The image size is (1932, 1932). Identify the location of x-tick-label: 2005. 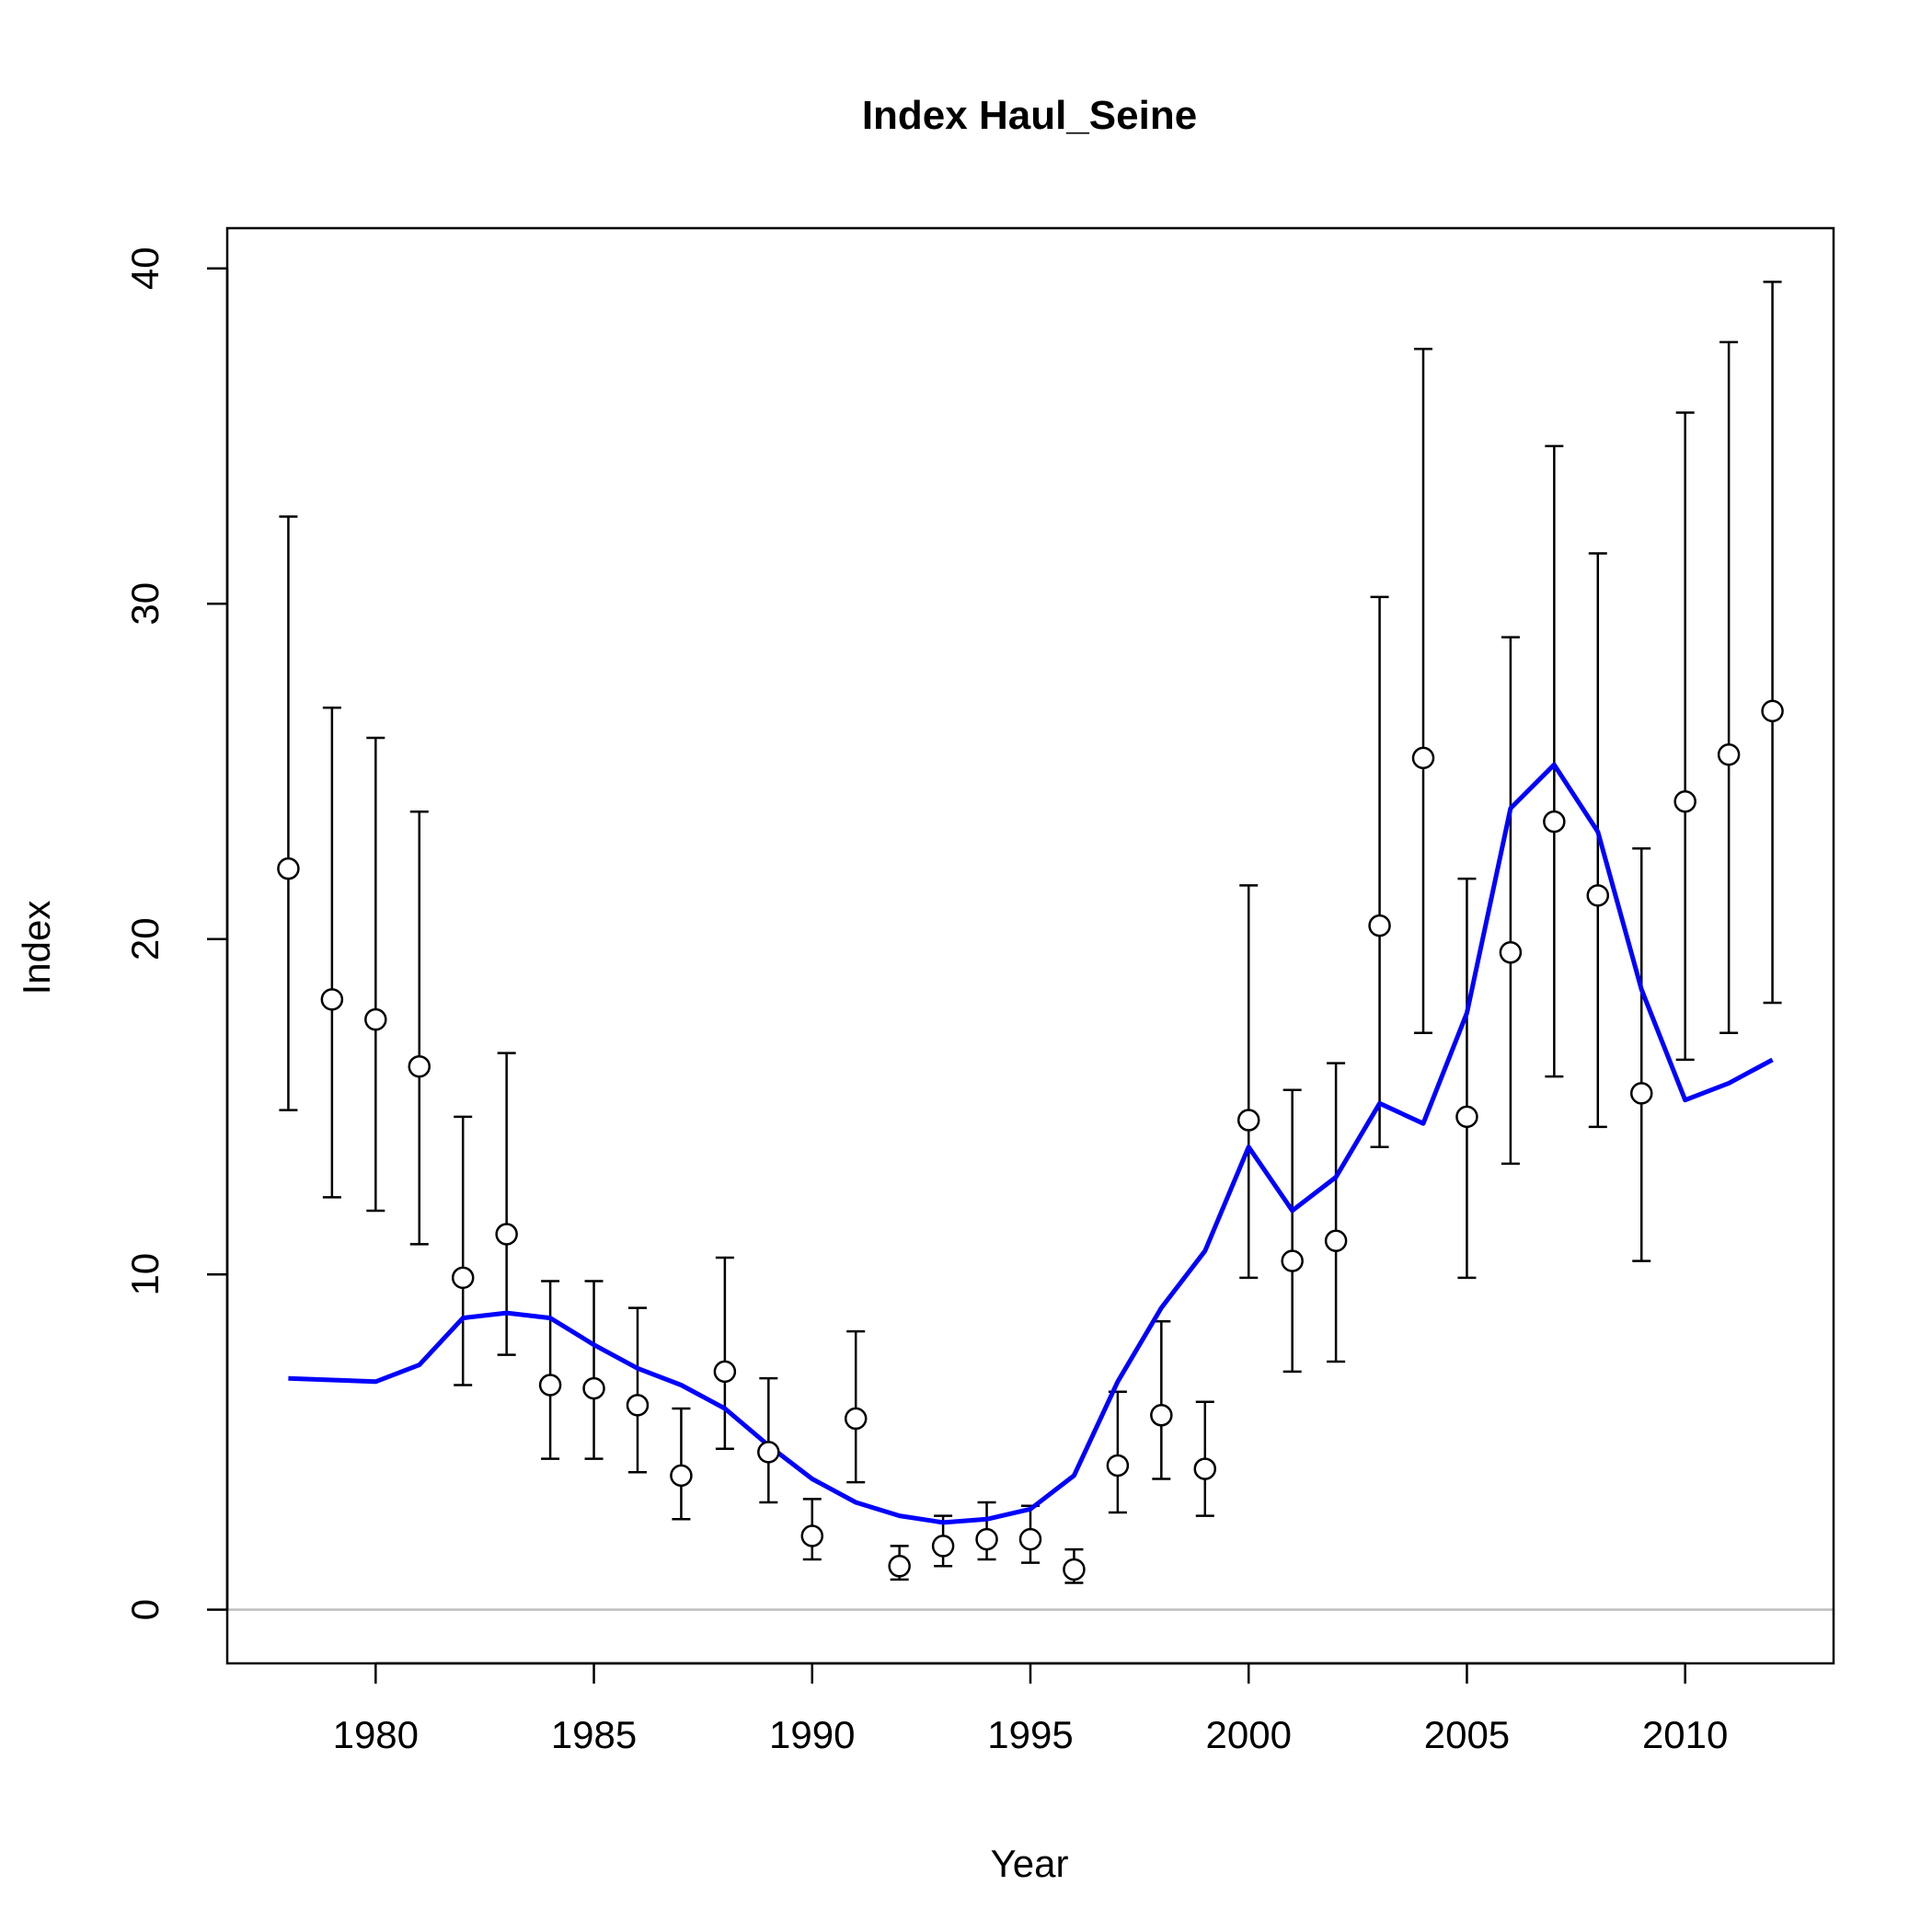
(1467, 1734).